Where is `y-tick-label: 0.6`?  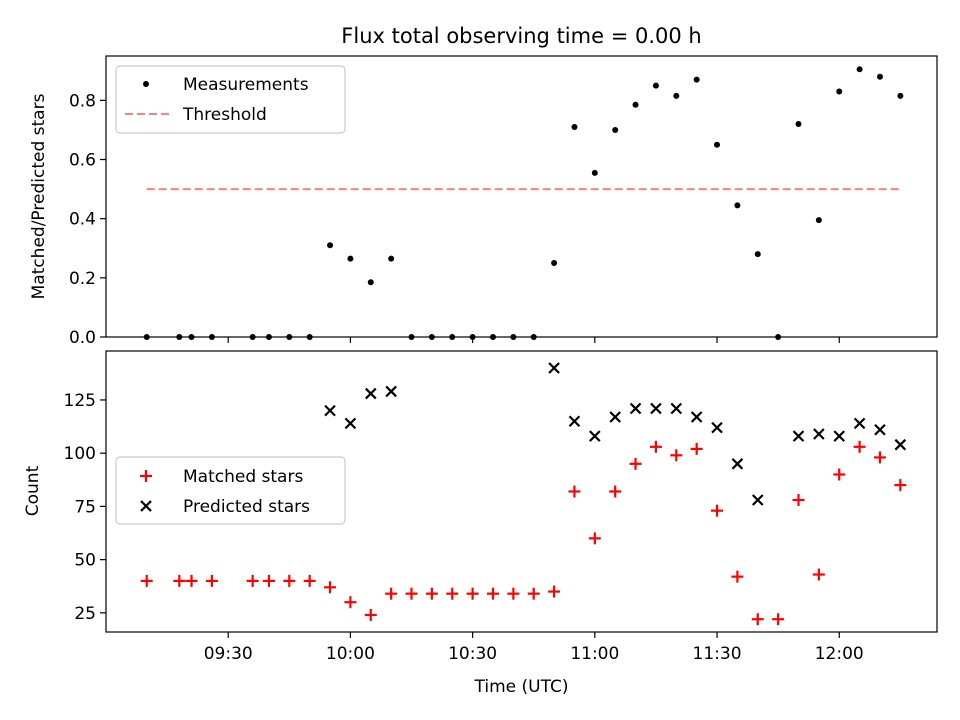 y-tick-label: 0.6 is located at coordinates (82, 161).